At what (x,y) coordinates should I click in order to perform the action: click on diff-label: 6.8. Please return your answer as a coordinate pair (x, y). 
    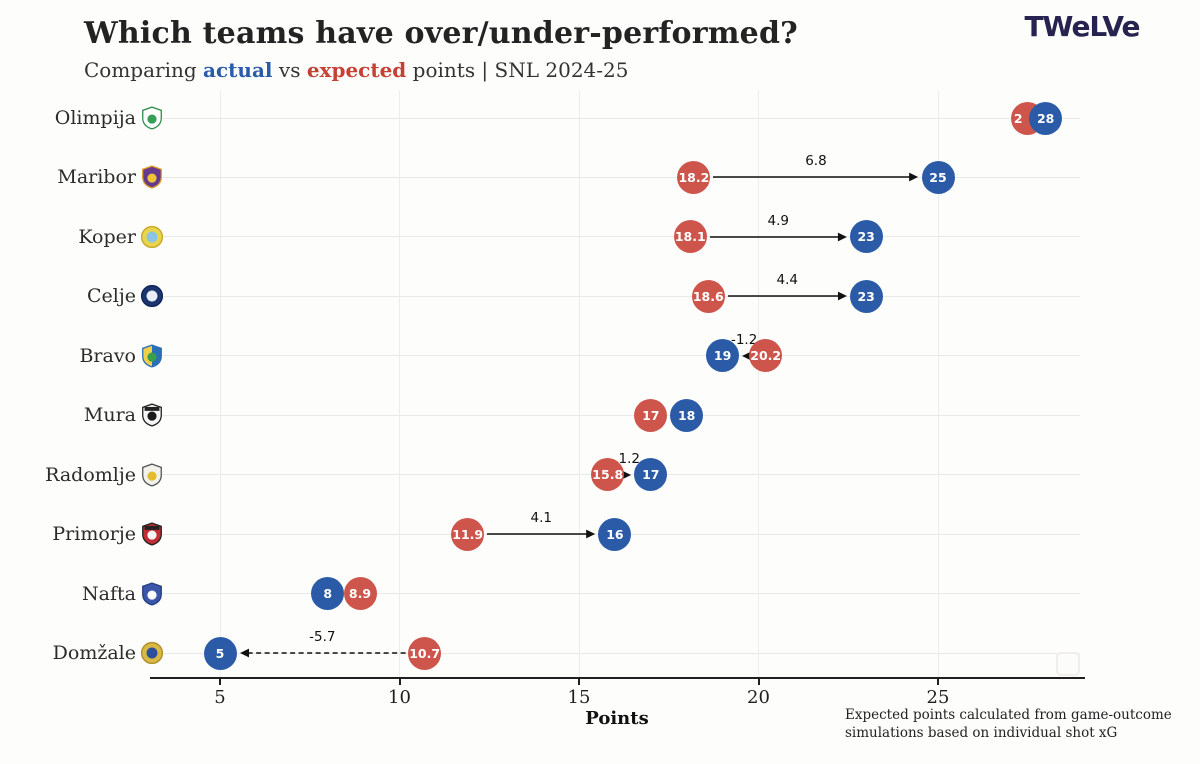
    Looking at the image, I should click on (816, 161).